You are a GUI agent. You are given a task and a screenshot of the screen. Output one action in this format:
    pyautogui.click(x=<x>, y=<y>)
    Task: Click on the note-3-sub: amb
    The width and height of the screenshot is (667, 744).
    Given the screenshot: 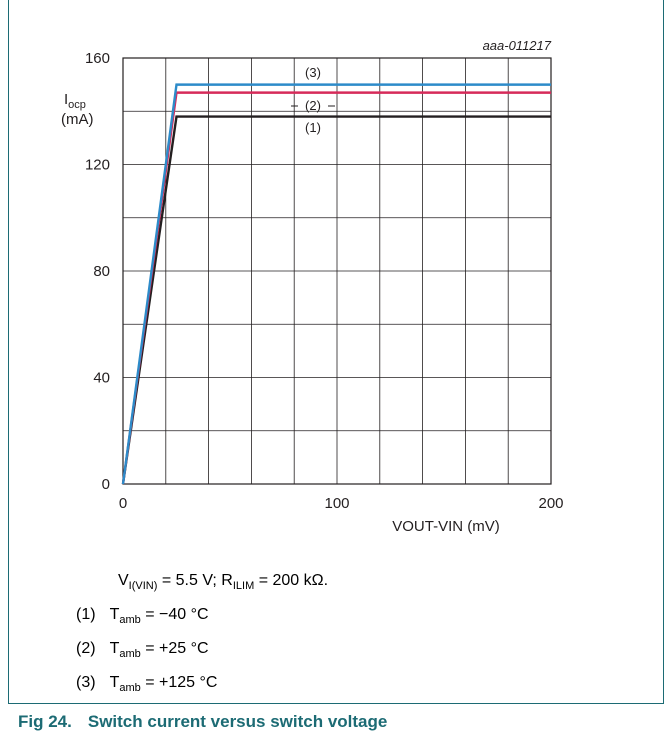 What is the action you would take?
    pyautogui.click(x=130, y=688)
    